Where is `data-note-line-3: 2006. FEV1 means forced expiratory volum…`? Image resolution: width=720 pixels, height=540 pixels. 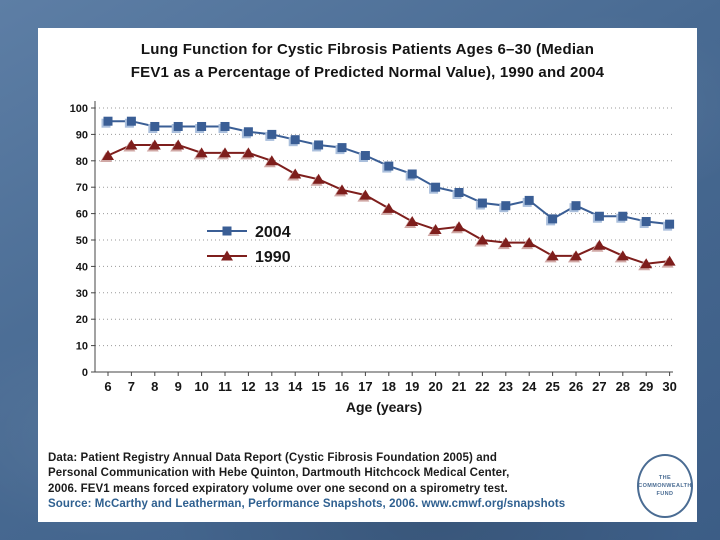
data-note-line-3: 2006. FEV1 means forced expiratory volum… is located at coordinates (278, 488).